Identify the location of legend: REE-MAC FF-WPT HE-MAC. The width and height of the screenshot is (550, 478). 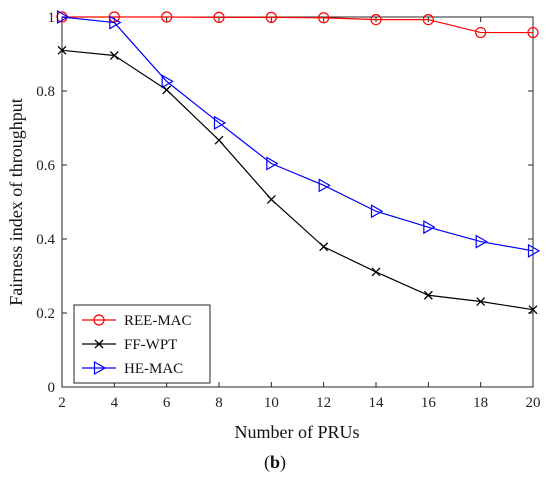
(142, 344).